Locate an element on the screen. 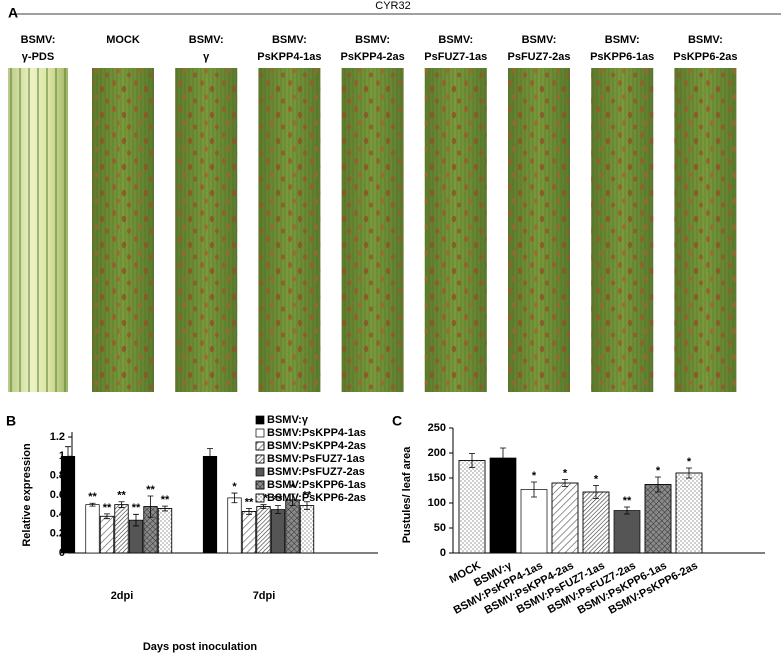  legend-label: BSMV:PsKPP4-2as is located at coordinates (316, 446).